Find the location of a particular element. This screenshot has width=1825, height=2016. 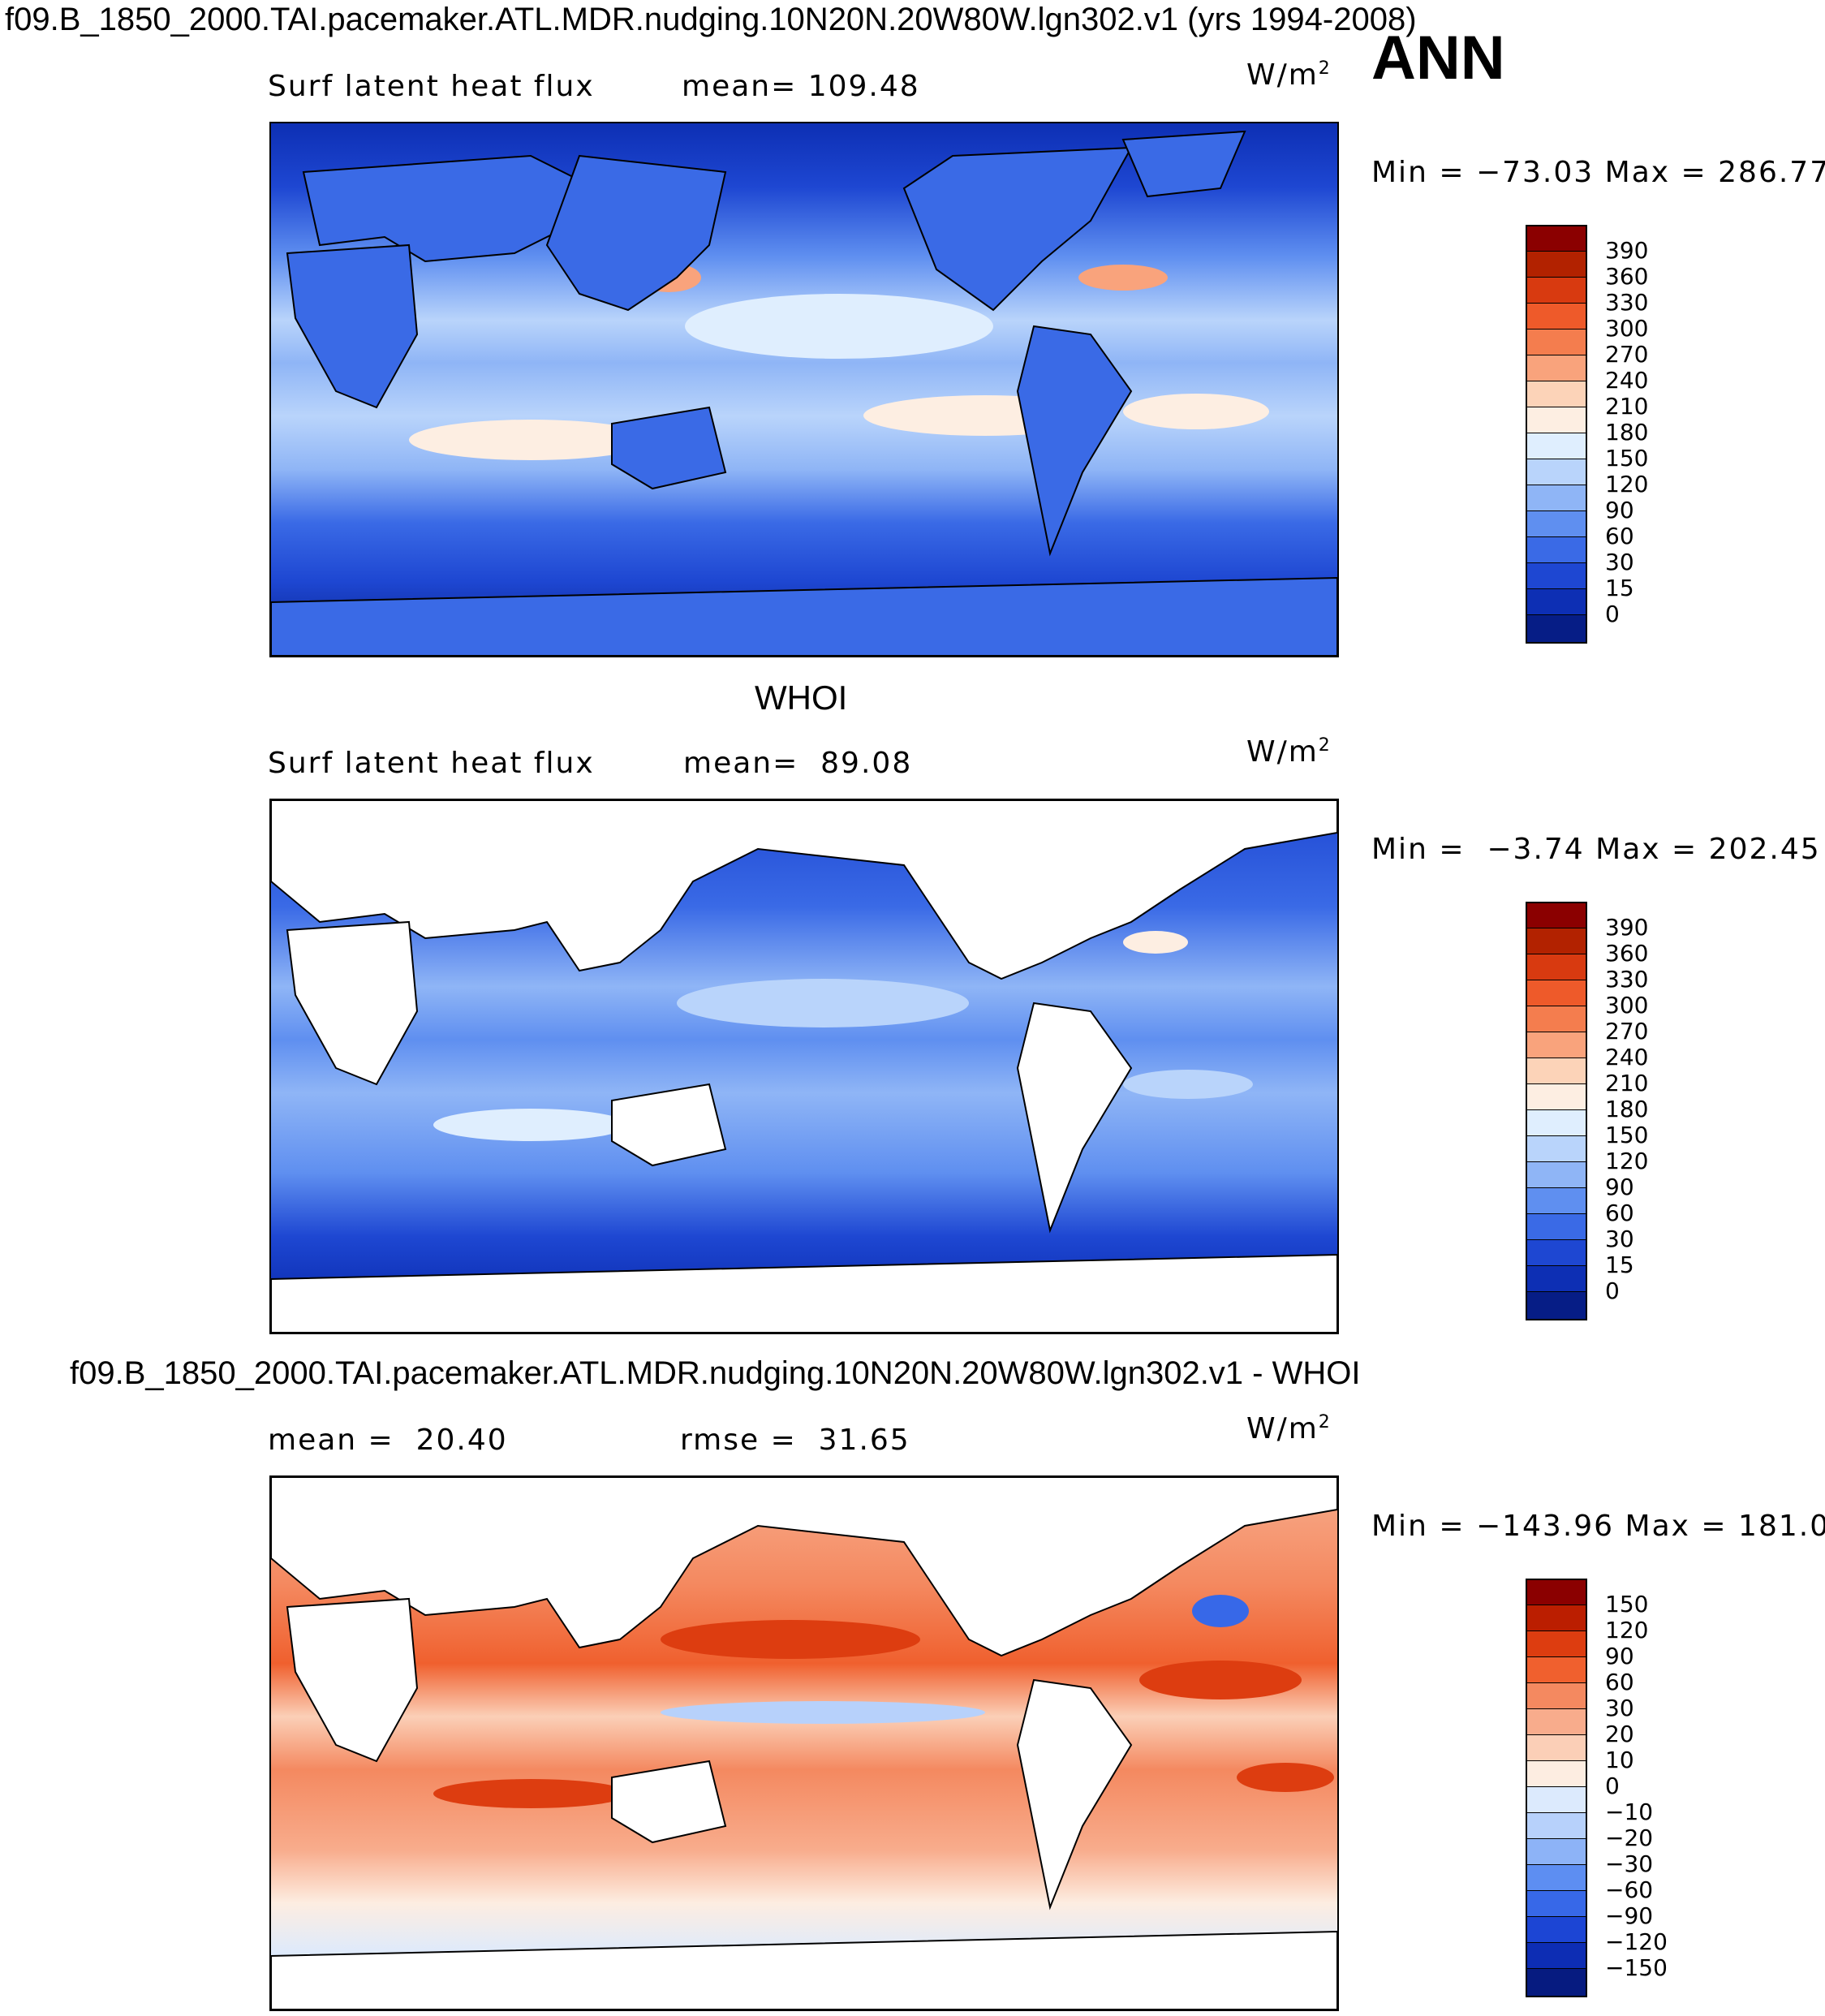

panel3-tick: 90 is located at coordinates (1619, 1656).